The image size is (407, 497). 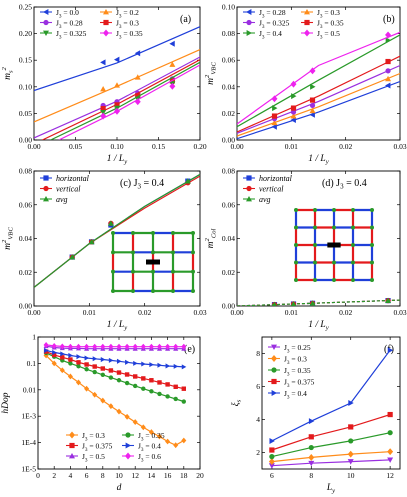 I want to click on x-axis-label: Ly​, so click(x=330, y=489).